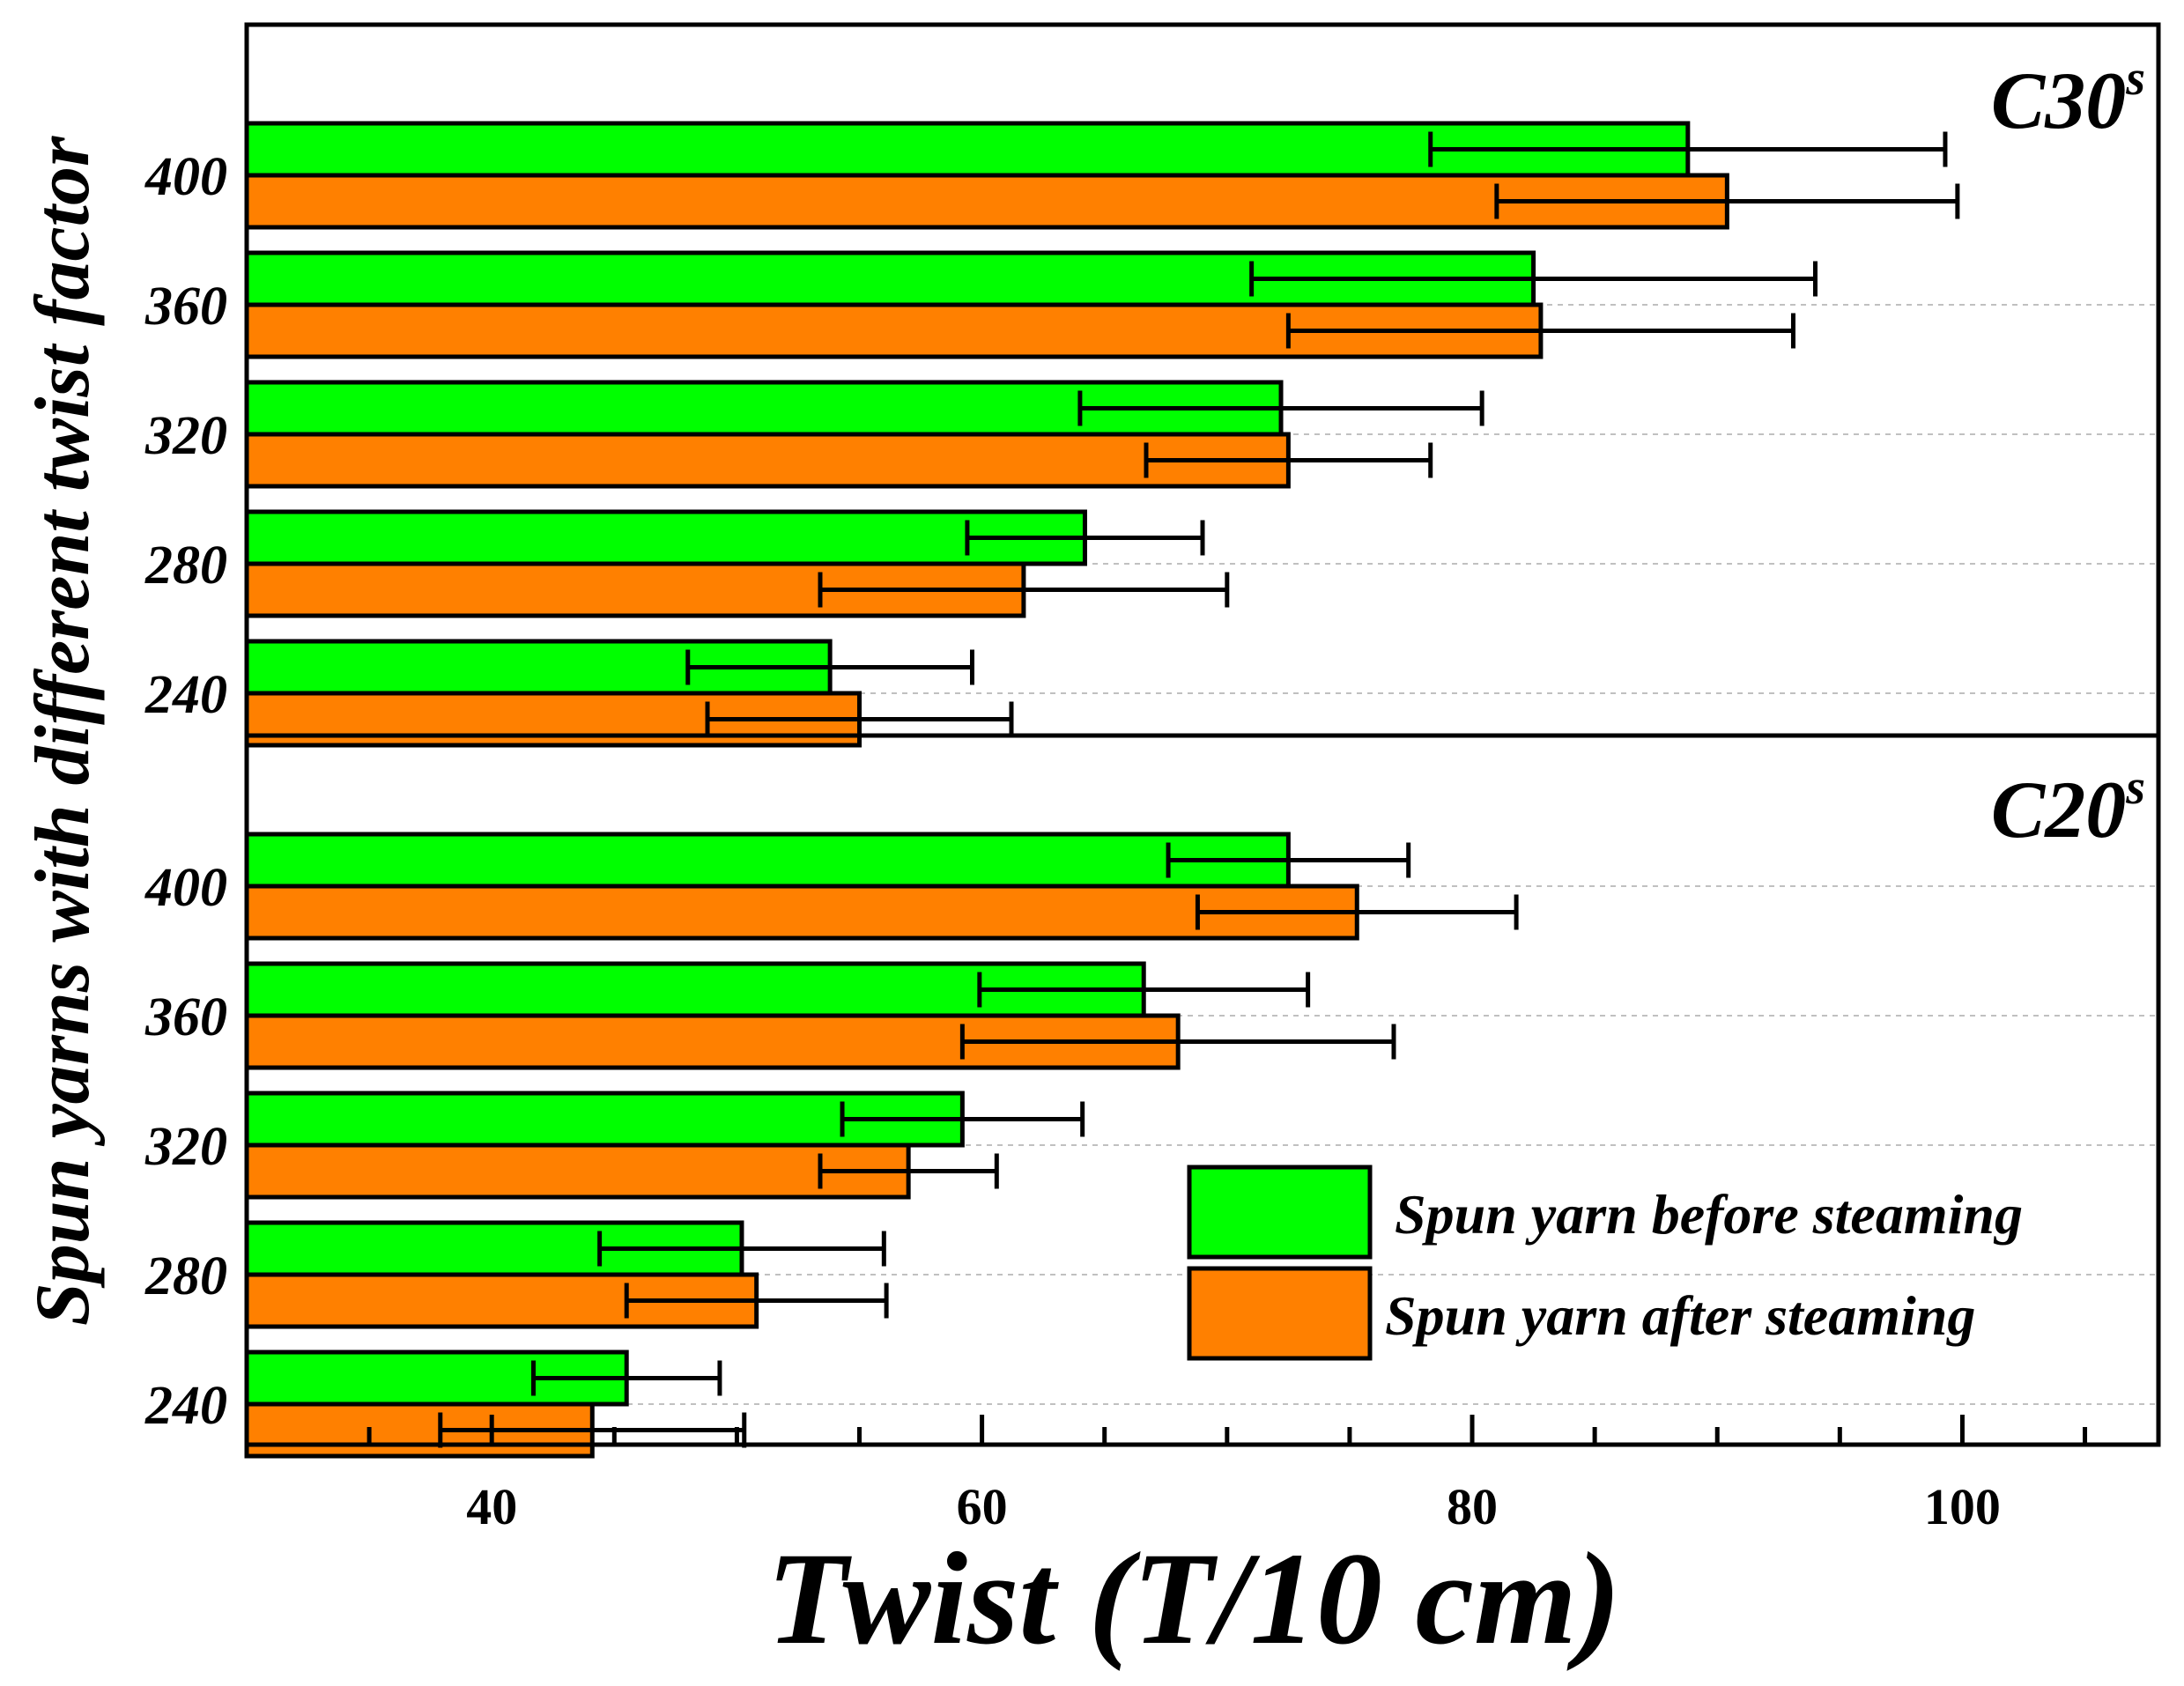 This screenshot has width=2184, height=1686. I want to click on category-label-C20-360: 360, so click(185, 1017).